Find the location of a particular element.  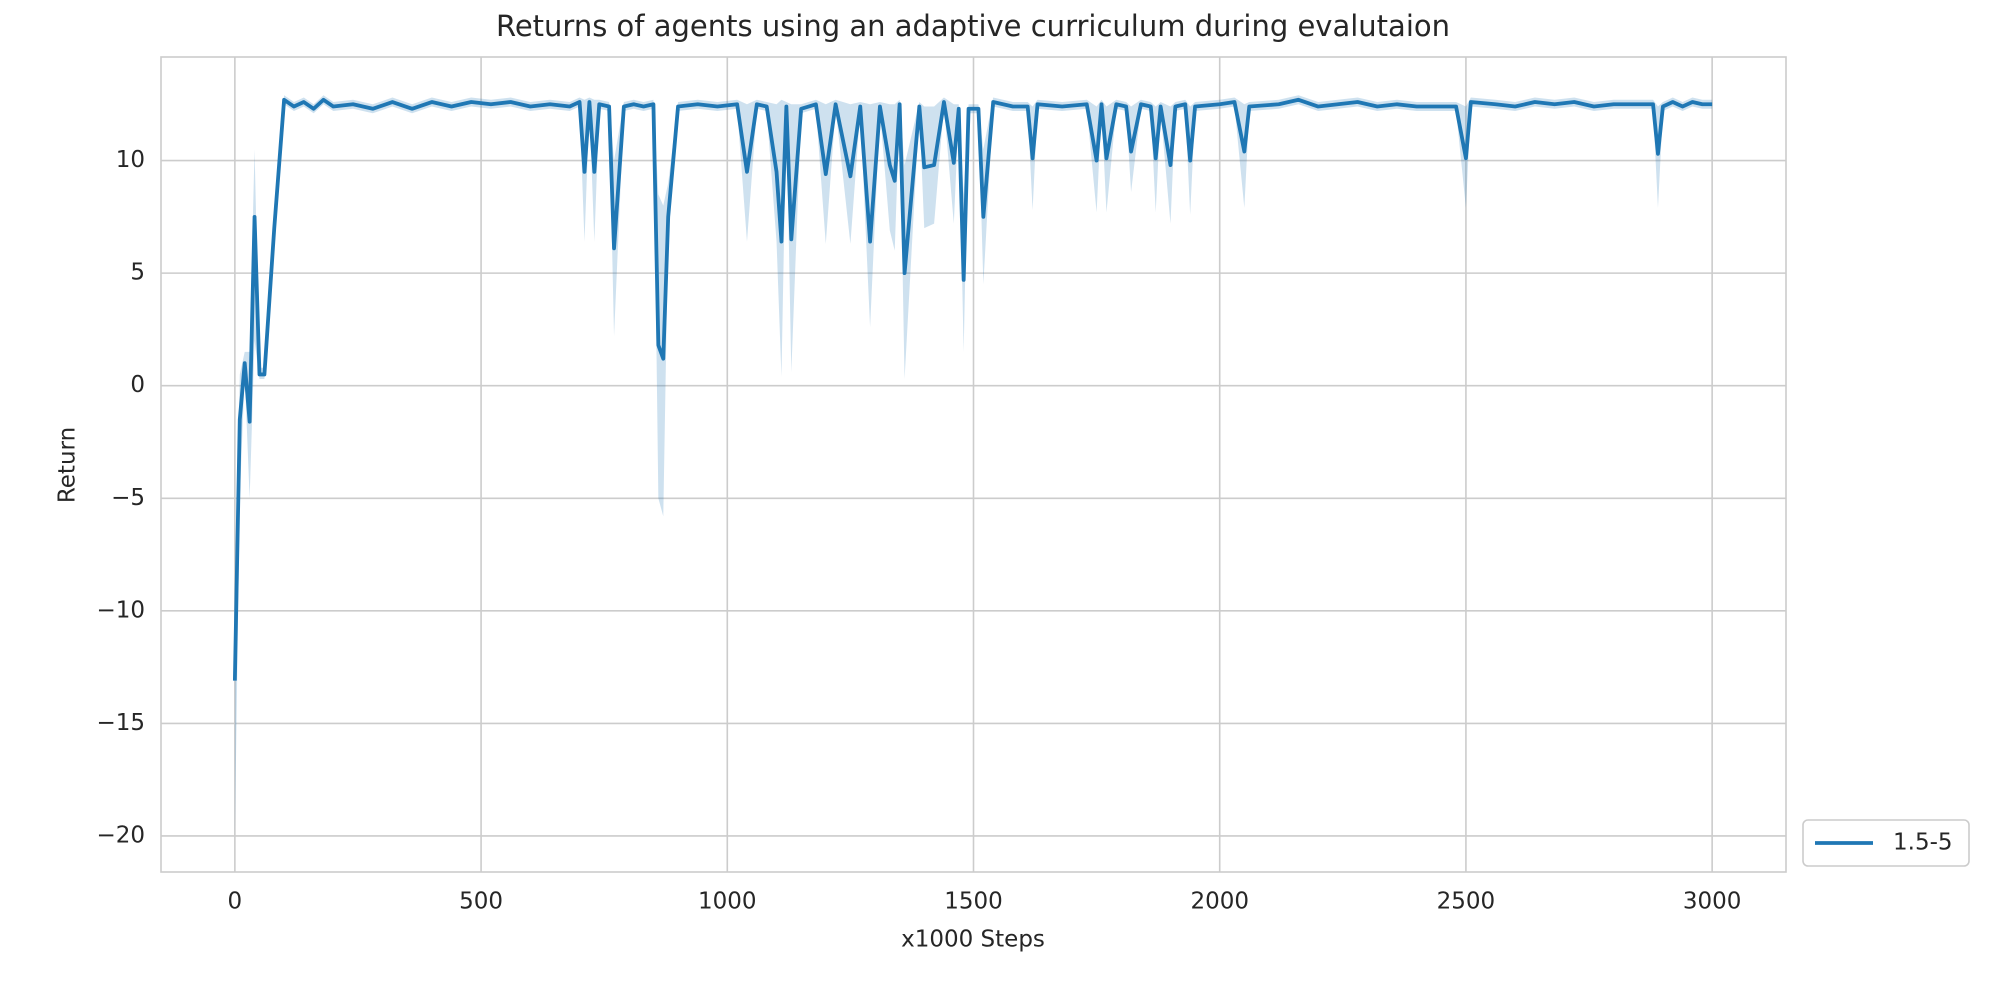

x-tick-label: 1000 is located at coordinates (727, 902).